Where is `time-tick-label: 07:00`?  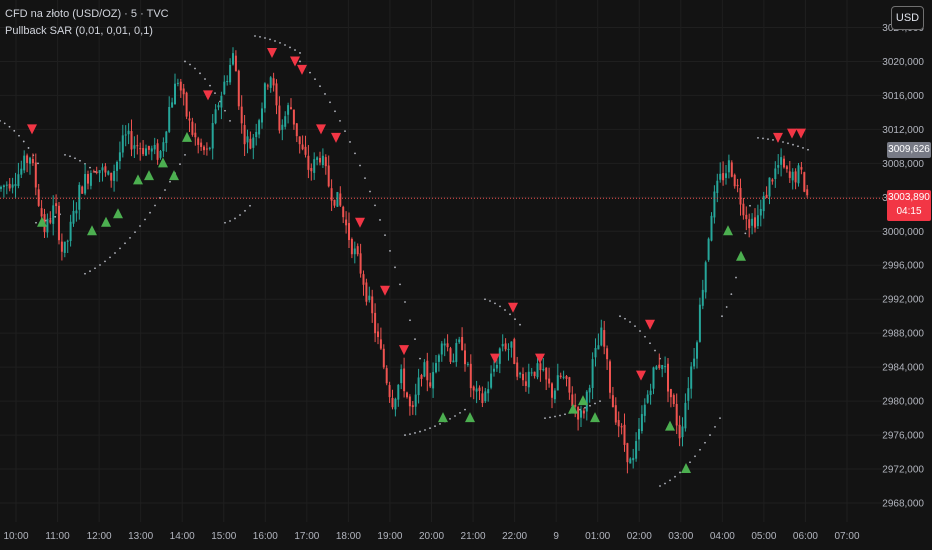
time-tick-label: 07:00 is located at coordinates (846, 536).